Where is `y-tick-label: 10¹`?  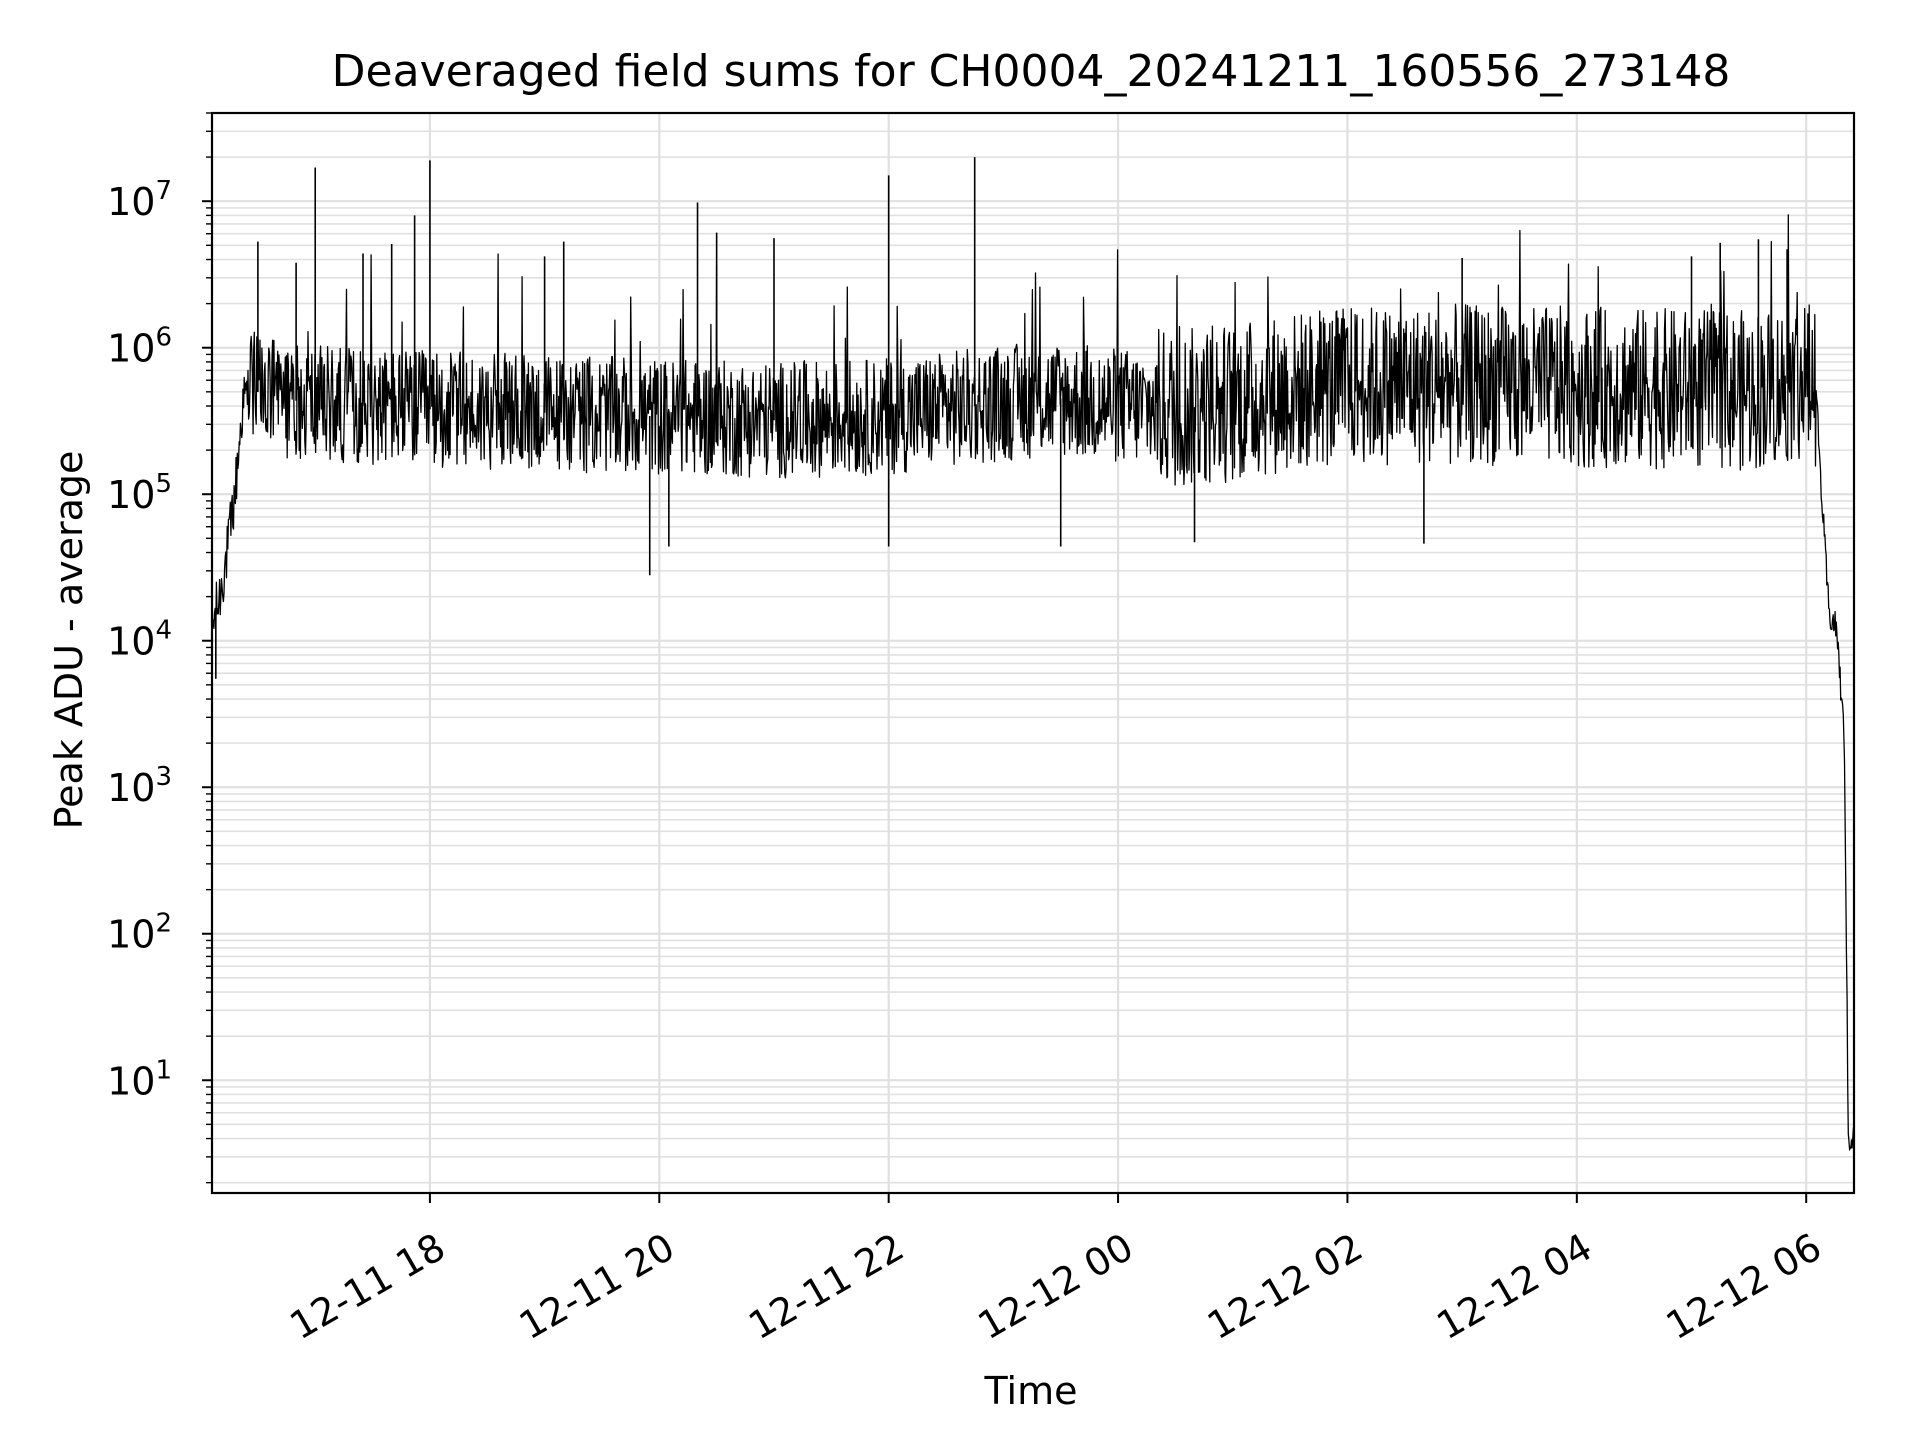
y-tick-label: 10¹ is located at coordinates (139, 1079).